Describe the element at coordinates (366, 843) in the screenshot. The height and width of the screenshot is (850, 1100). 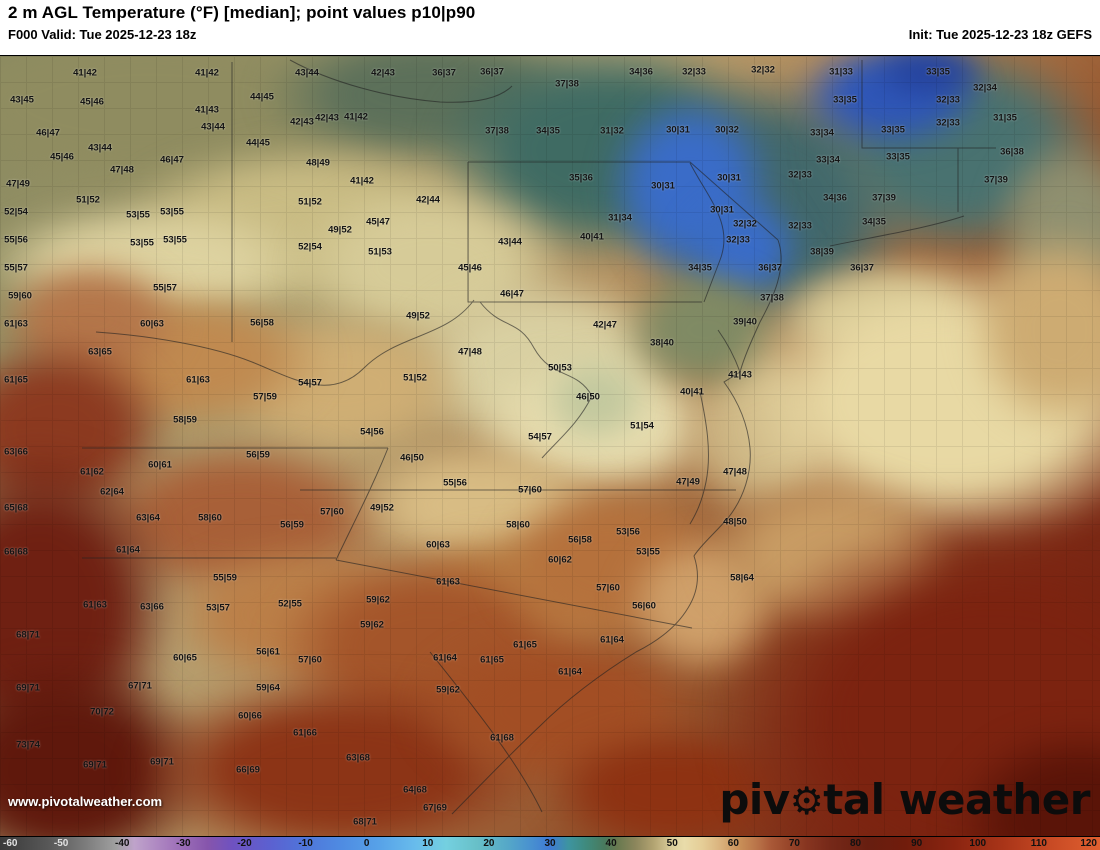
I see `colorbar-tick: 0` at that location.